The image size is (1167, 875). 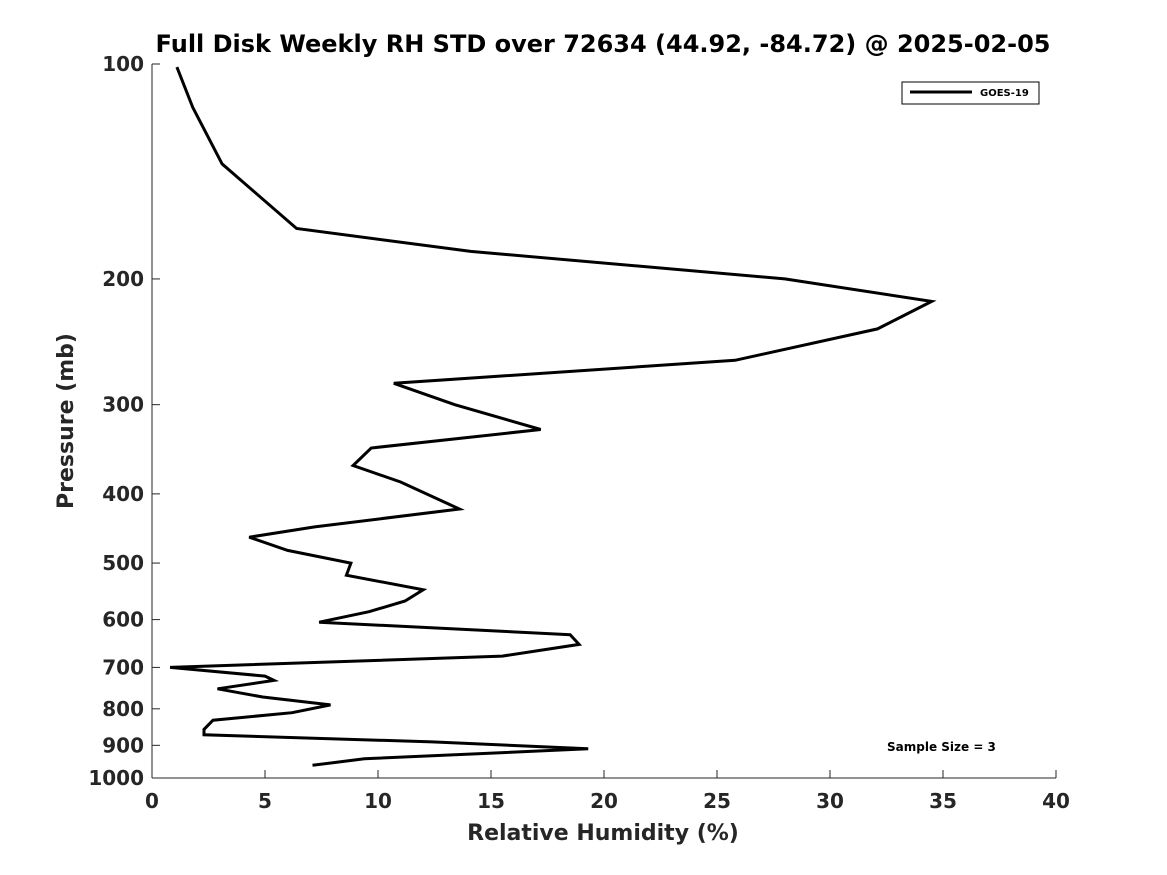 What do you see at coordinates (116, 778) in the screenshot?
I see `y-tick-label: 1000` at bounding box center [116, 778].